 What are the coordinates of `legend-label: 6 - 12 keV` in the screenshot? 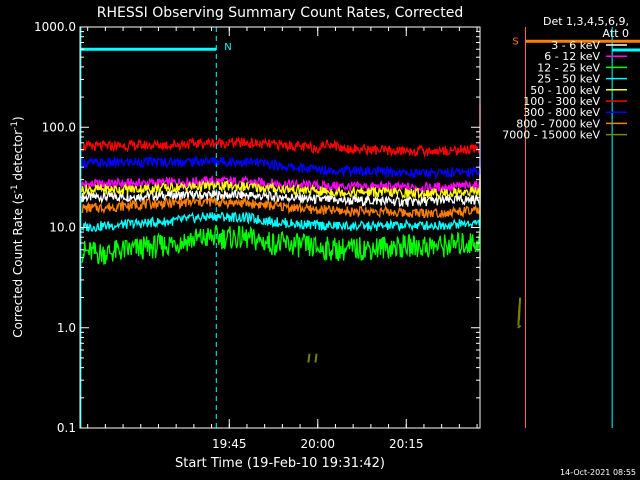 It's located at (572, 56).